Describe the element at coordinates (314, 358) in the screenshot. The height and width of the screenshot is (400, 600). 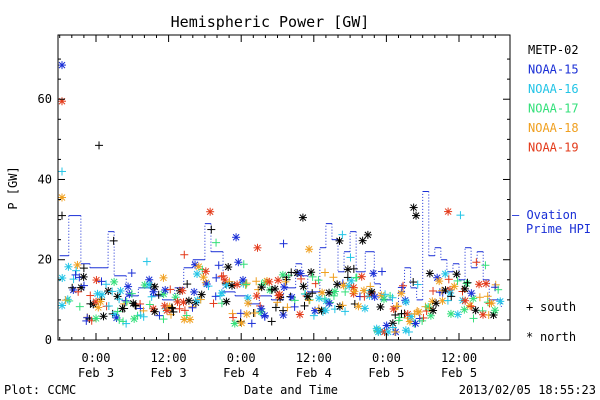
I see `x-tick-time: 12:00` at that location.